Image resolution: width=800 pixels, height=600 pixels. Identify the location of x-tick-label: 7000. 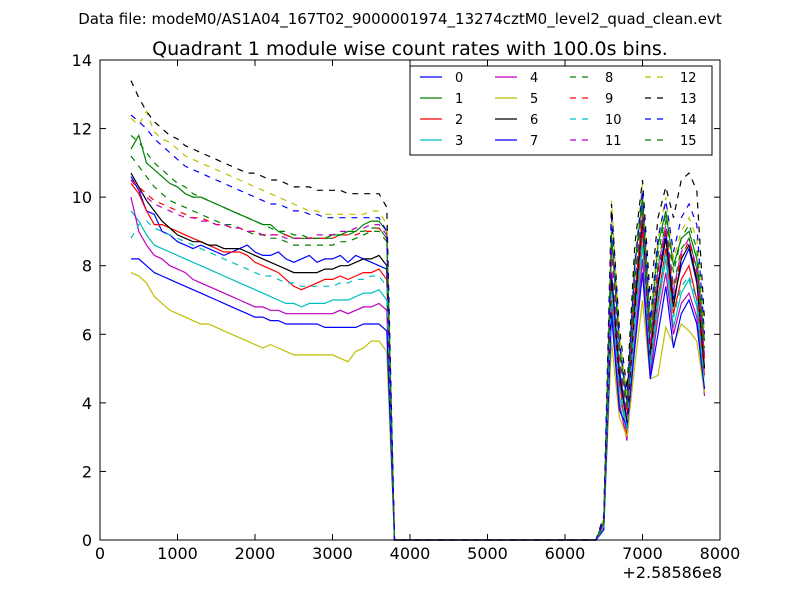
(642, 553).